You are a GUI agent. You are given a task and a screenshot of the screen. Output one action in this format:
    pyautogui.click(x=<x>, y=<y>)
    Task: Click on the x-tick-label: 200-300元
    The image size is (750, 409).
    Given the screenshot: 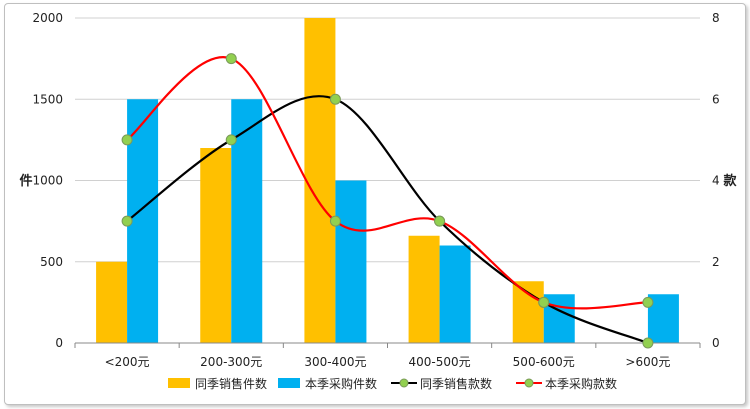 What is the action you would take?
    pyautogui.click(x=231, y=362)
    